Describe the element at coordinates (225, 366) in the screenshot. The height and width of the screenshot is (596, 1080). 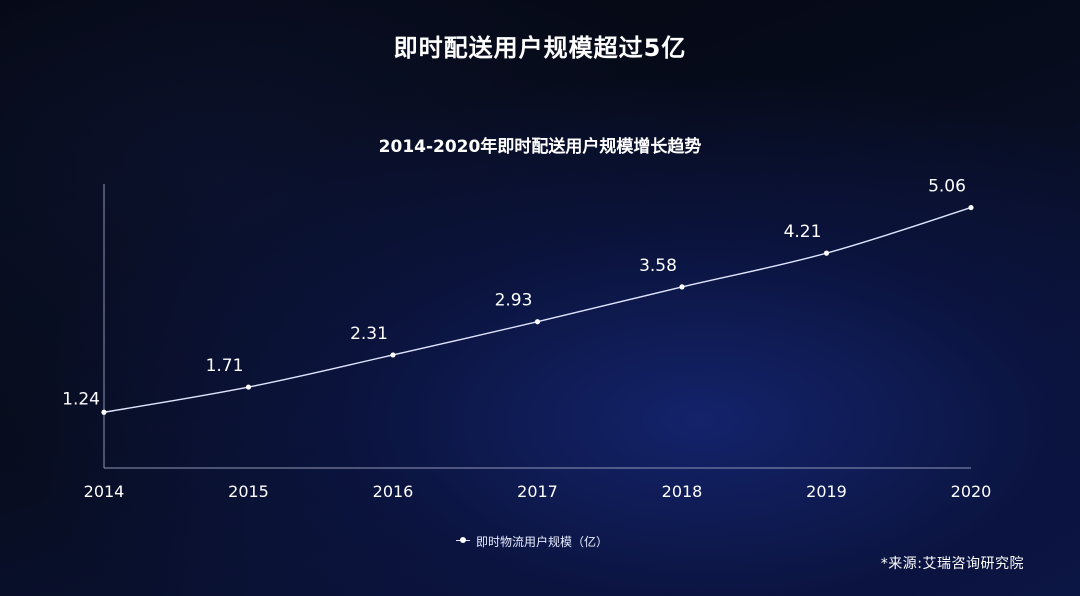
I see `data-label: 1.71` at that location.